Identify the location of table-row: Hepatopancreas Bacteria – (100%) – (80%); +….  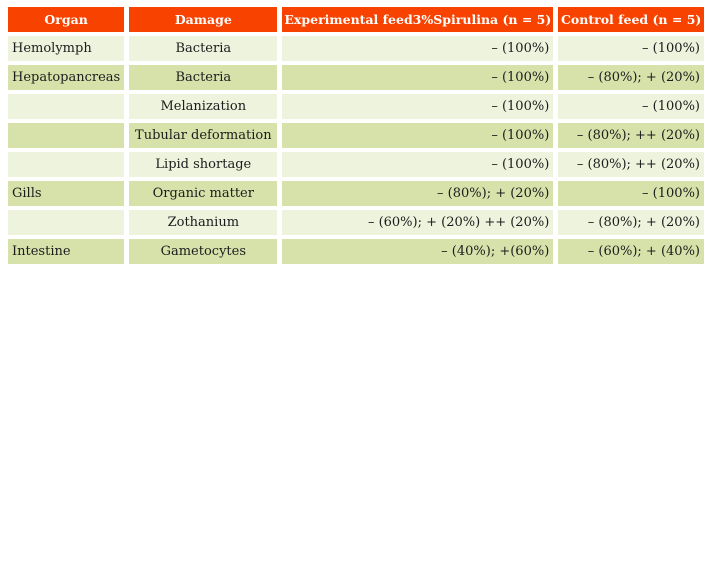
(356, 77).